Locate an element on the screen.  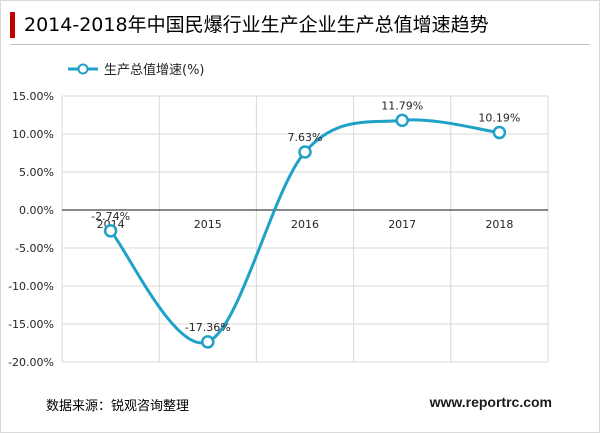
data-label: 7.63% is located at coordinates (305, 137).